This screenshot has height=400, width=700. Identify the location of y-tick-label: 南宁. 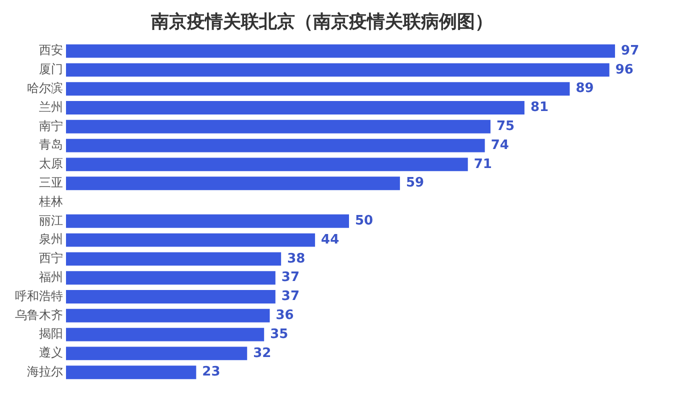
(51, 125).